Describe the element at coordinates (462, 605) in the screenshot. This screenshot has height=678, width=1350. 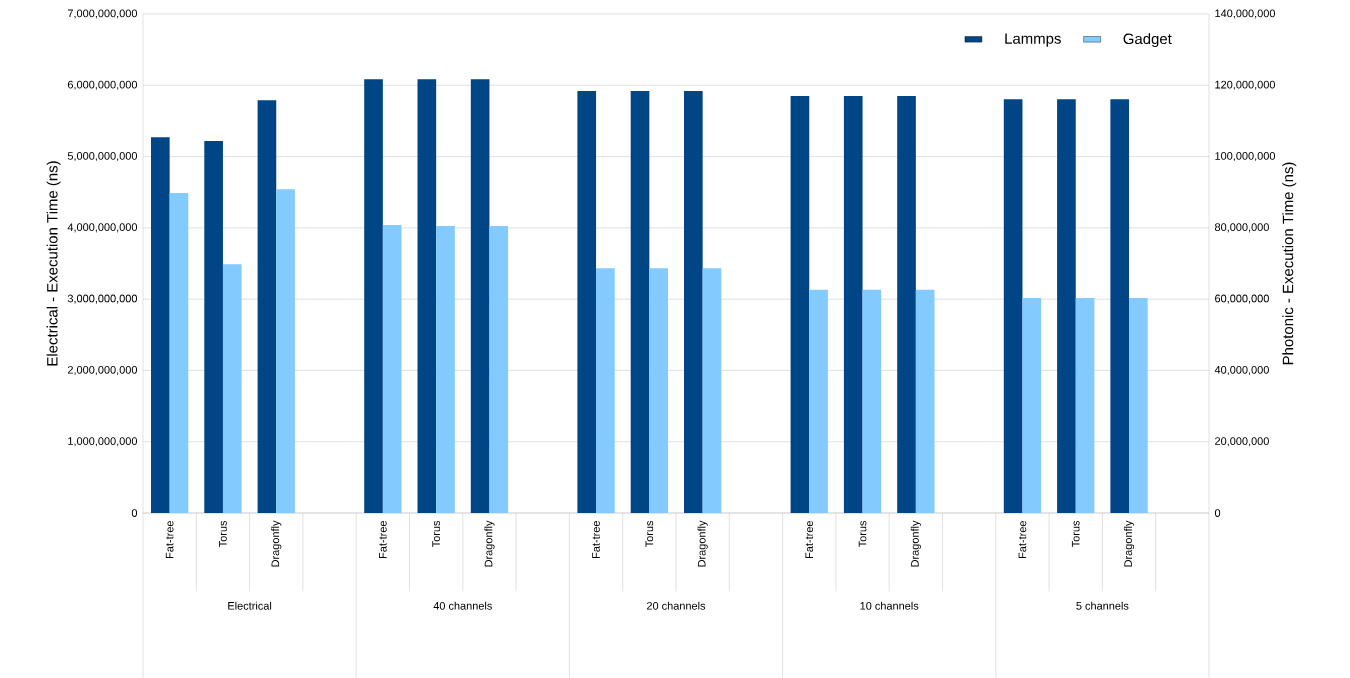
I see `text: 40 channels` at that location.